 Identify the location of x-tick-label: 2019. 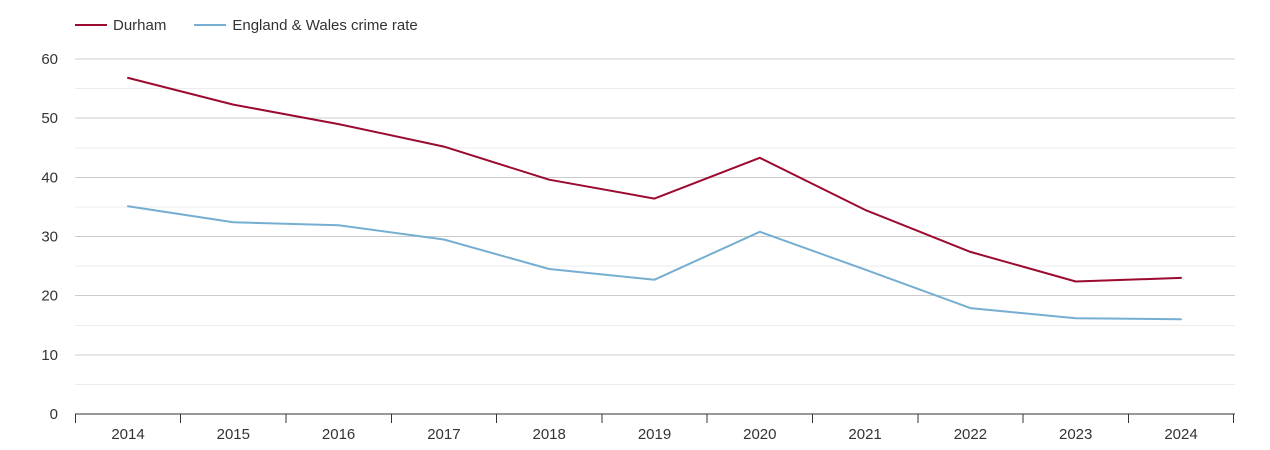
(654, 434).